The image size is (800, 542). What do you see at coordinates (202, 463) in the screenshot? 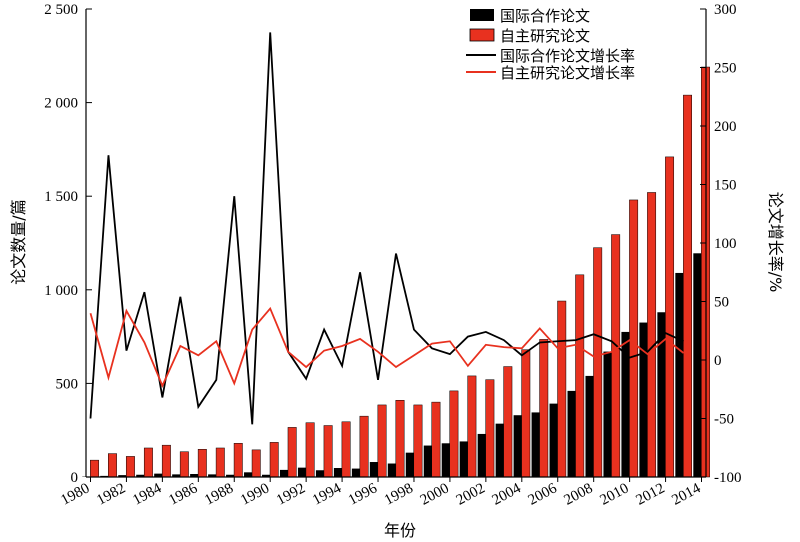
I see `bar-own-1986` at bounding box center [202, 463].